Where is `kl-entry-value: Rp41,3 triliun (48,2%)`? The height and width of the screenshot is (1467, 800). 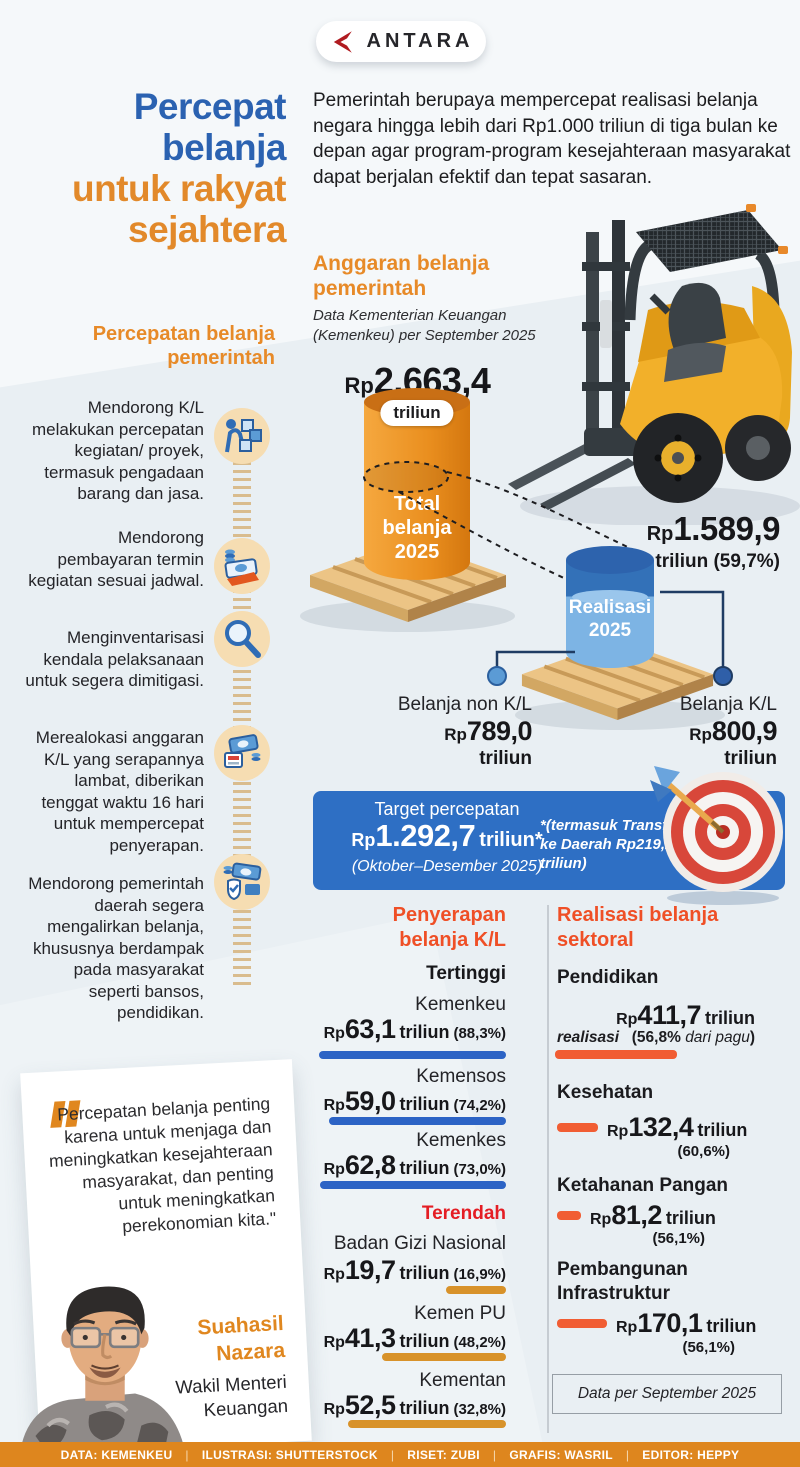 kl-entry-value: Rp41,3 triliun (48,2%) is located at coordinates (414, 1338).